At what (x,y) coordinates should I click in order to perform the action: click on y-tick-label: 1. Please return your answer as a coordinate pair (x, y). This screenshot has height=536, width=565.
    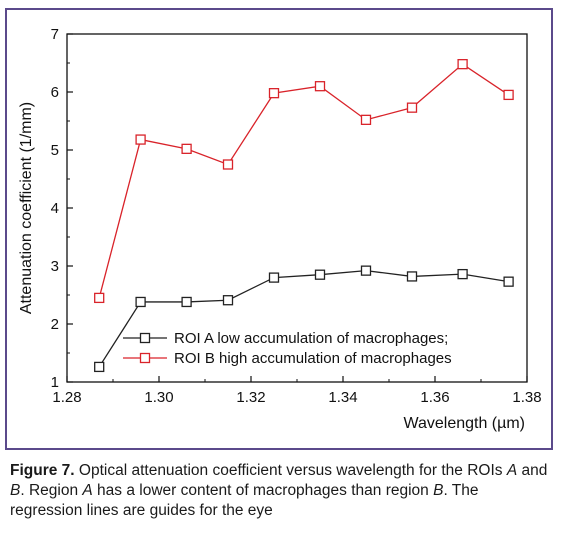
    Looking at the image, I should click on (55, 382).